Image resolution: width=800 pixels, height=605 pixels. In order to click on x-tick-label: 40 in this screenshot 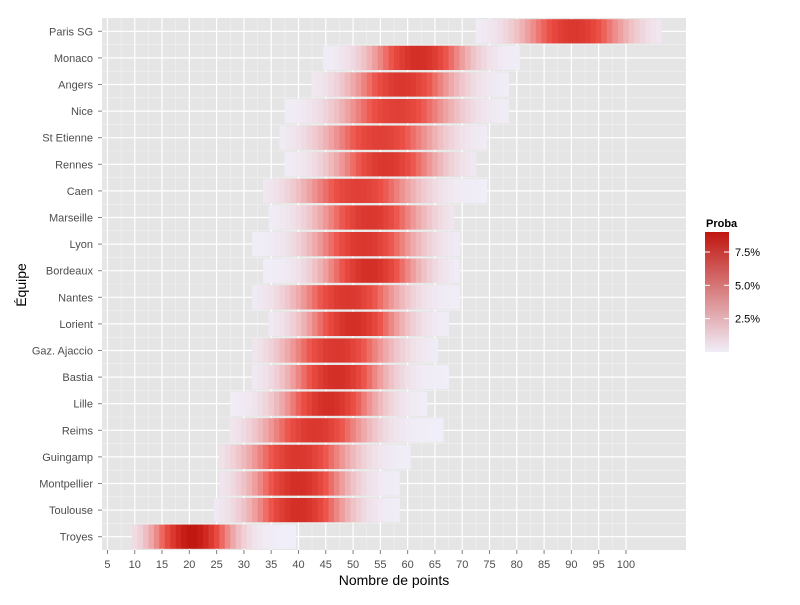, I will do `click(298, 565)`.